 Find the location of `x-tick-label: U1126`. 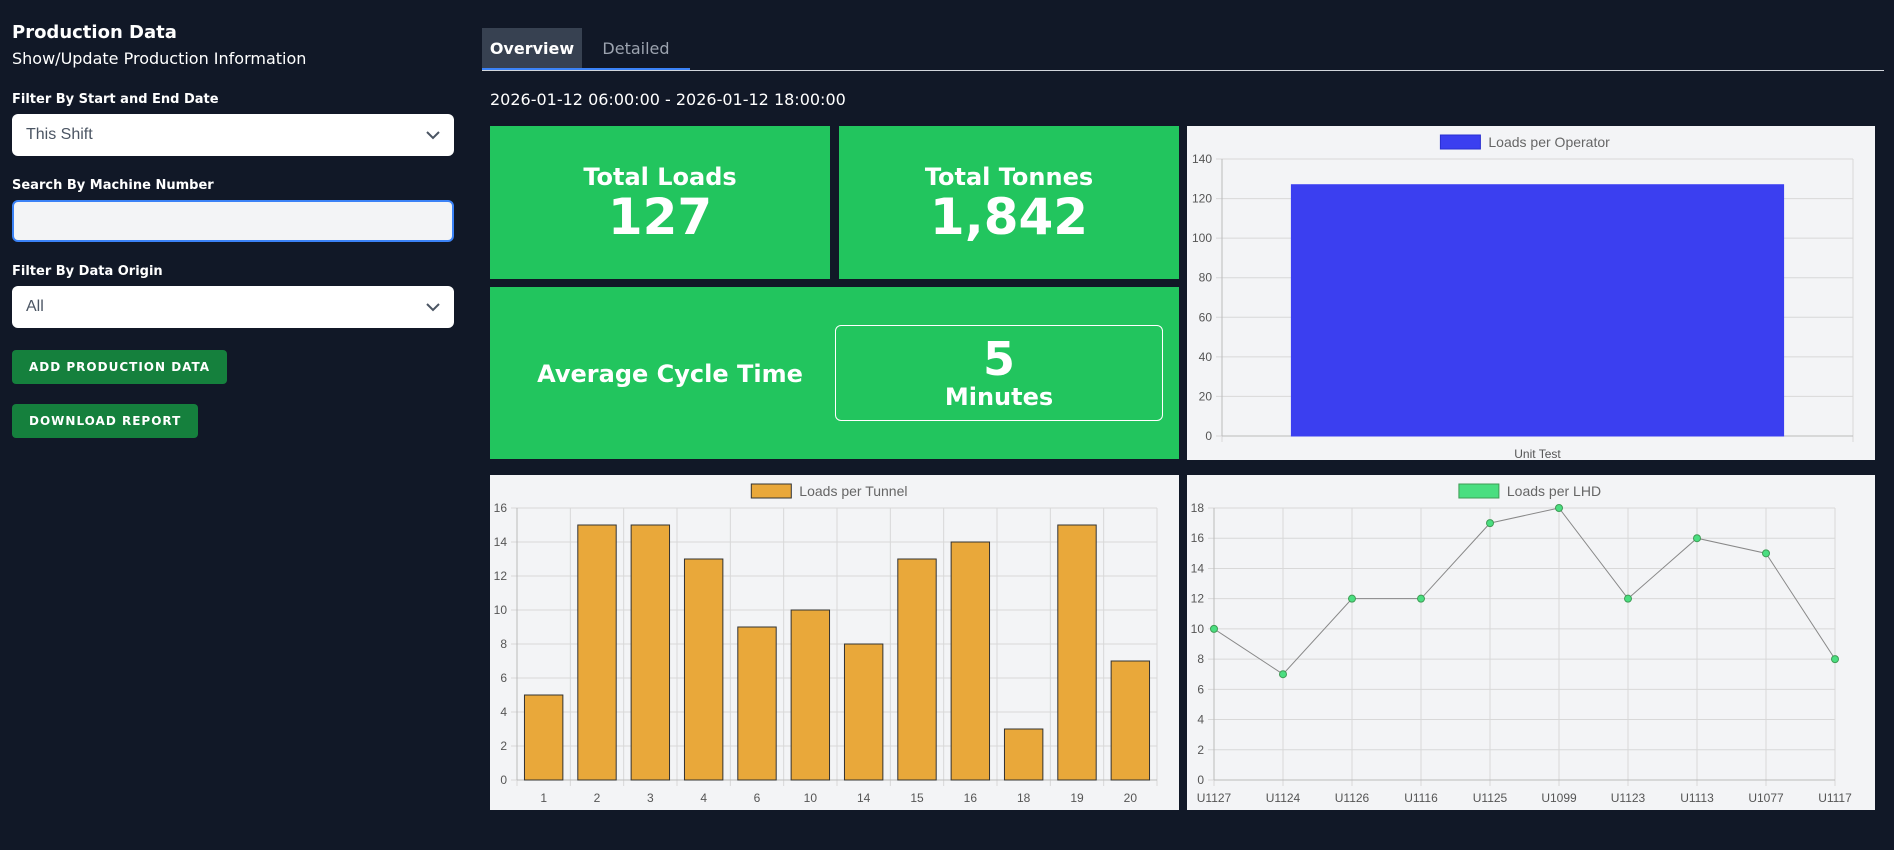

x-tick-label: U1126 is located at coordinates (1352, 798).